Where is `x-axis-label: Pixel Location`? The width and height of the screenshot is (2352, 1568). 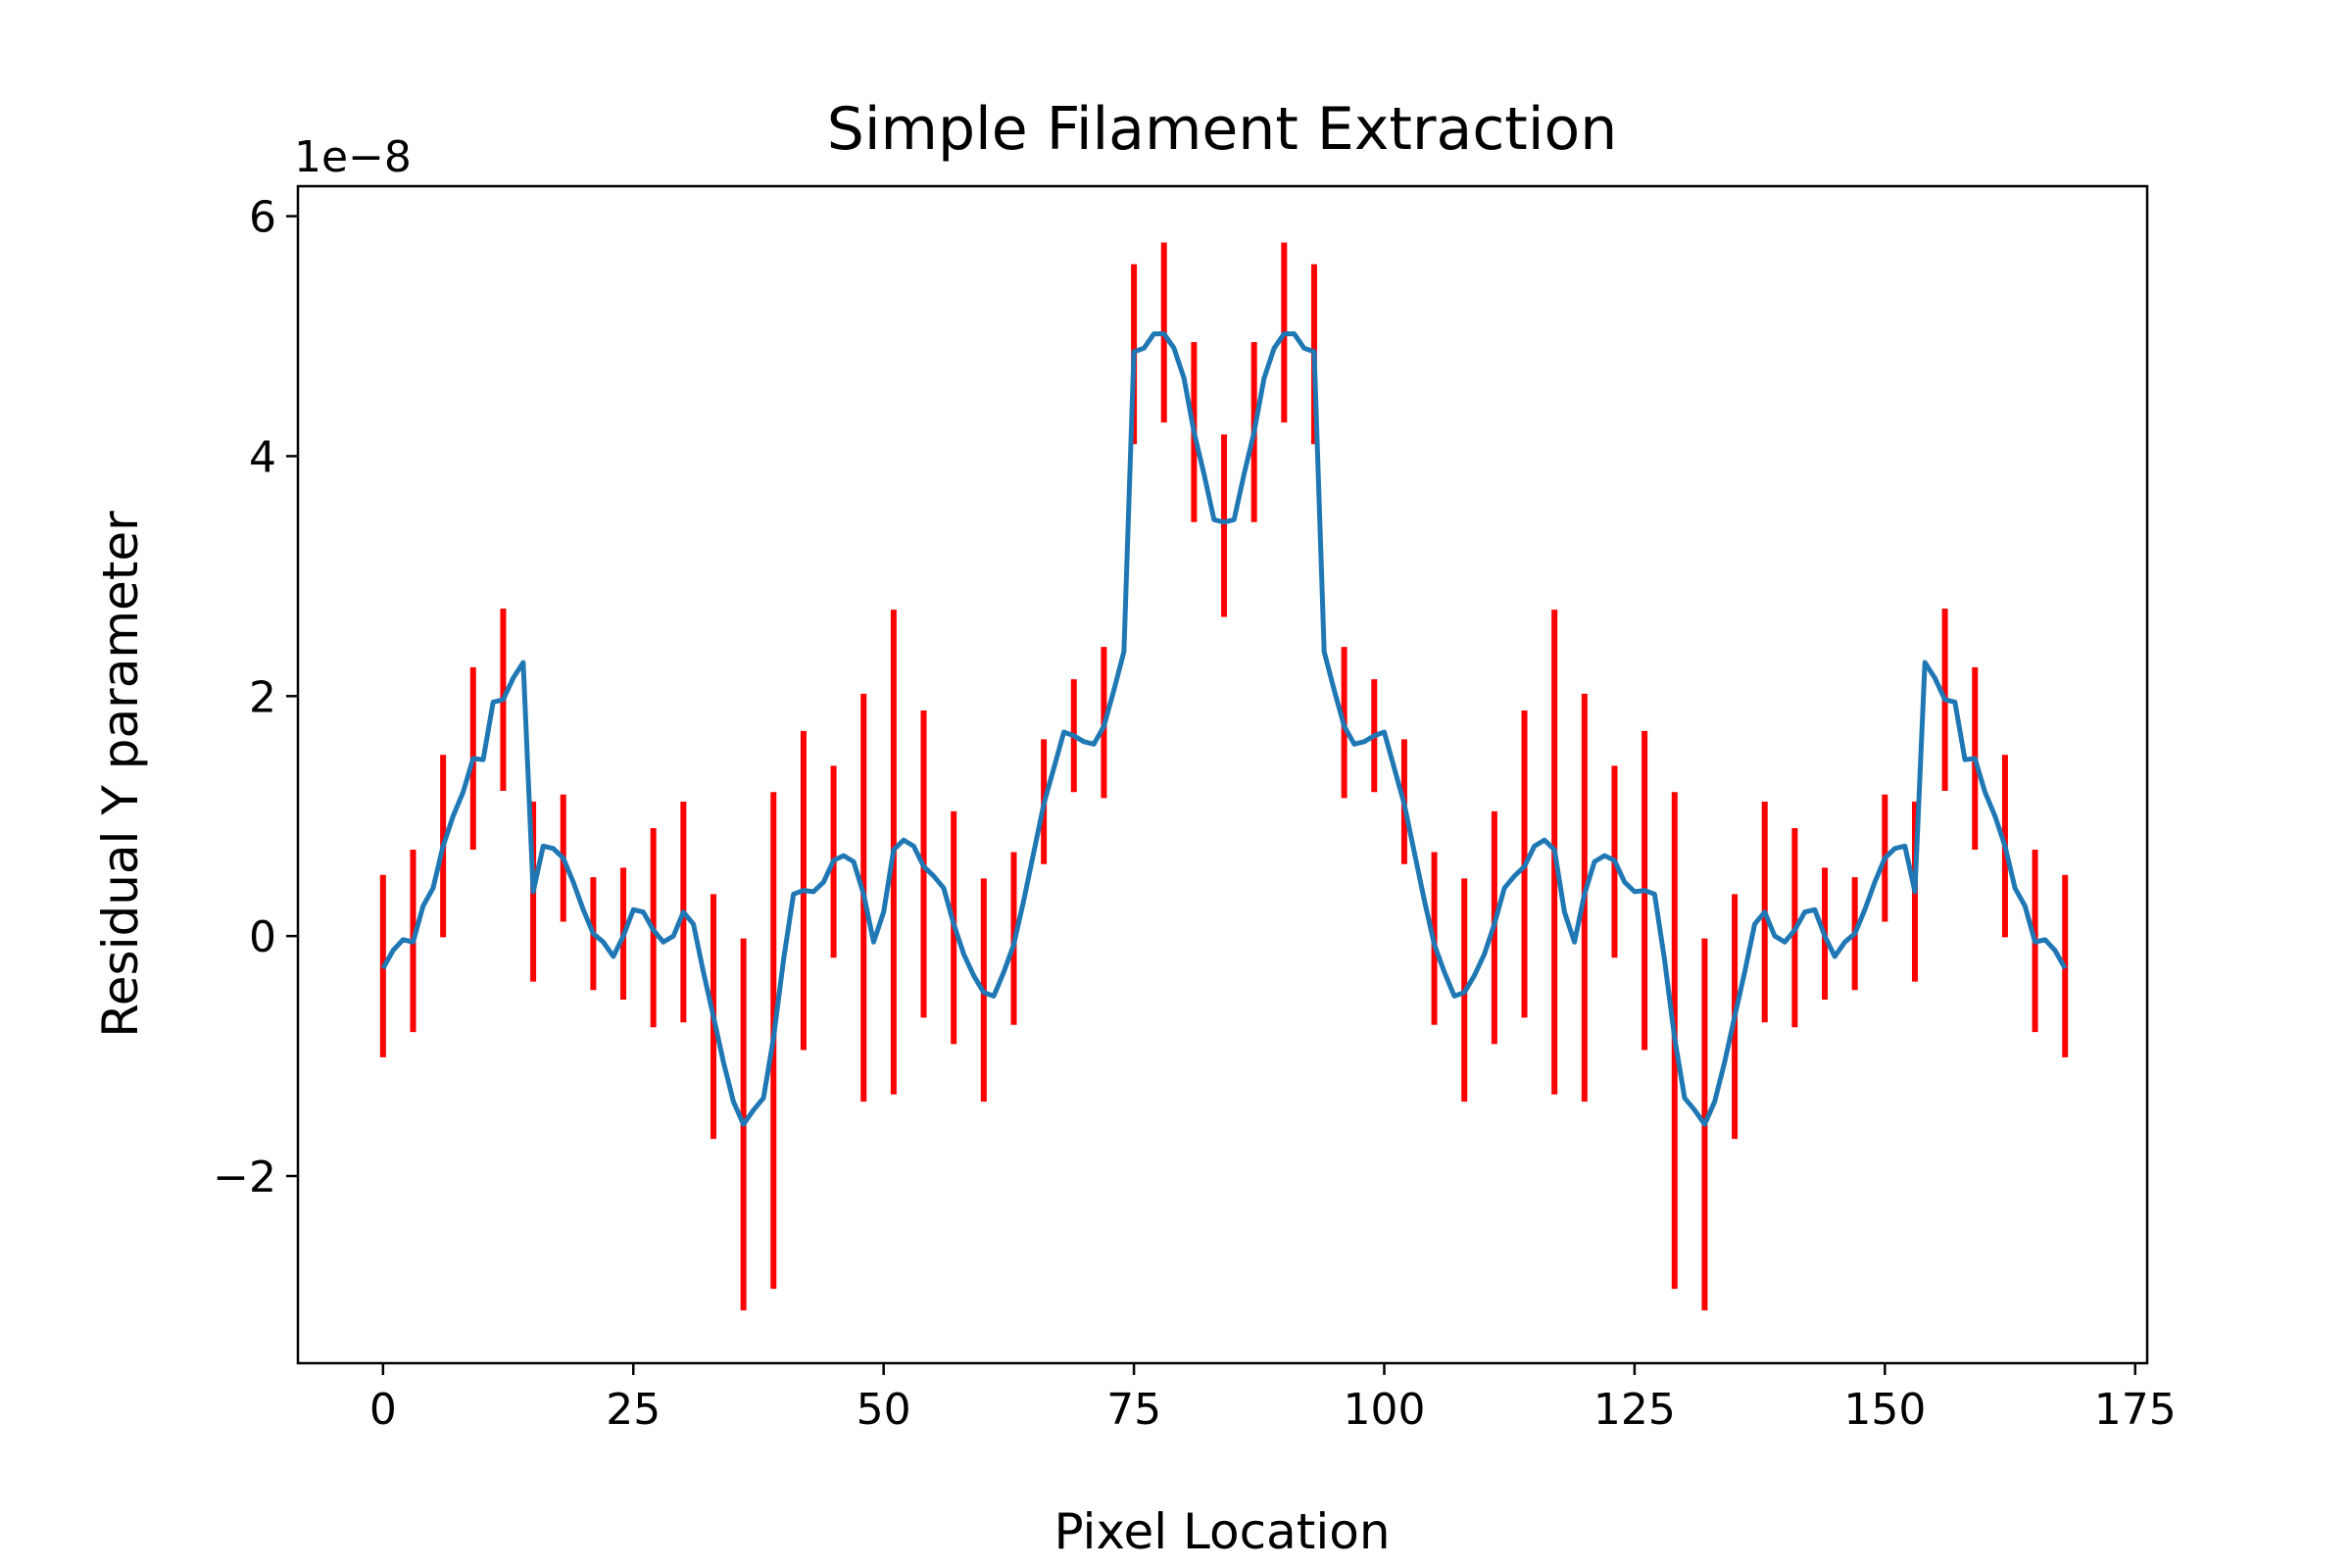 x-axis-label: Pixel Location is located at coordinates (1222, 1531).